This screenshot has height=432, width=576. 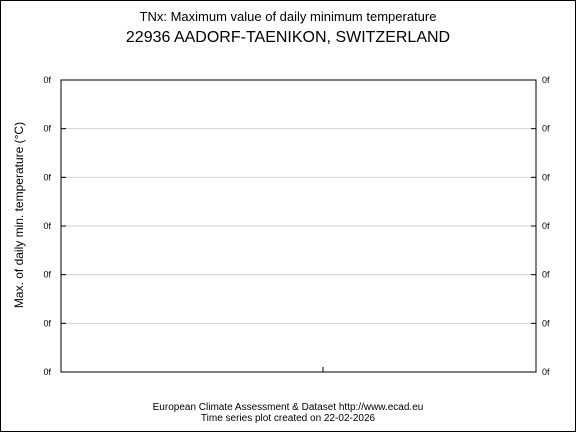 I want to click on chart-subtitle: 22936 AADORF-TAENIKON, SWITZERLAND, so click(x=288, y=37).